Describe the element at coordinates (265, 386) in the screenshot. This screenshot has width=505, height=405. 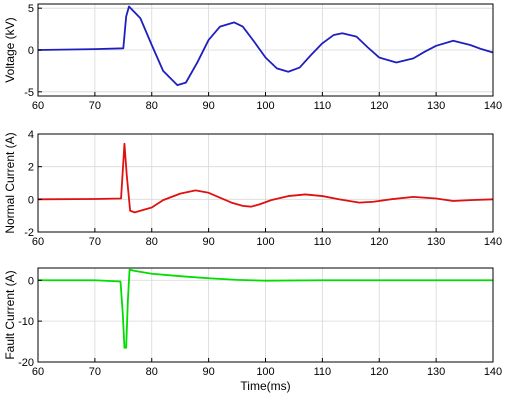
I see `x-axis-title: Time(ms)` at that location.